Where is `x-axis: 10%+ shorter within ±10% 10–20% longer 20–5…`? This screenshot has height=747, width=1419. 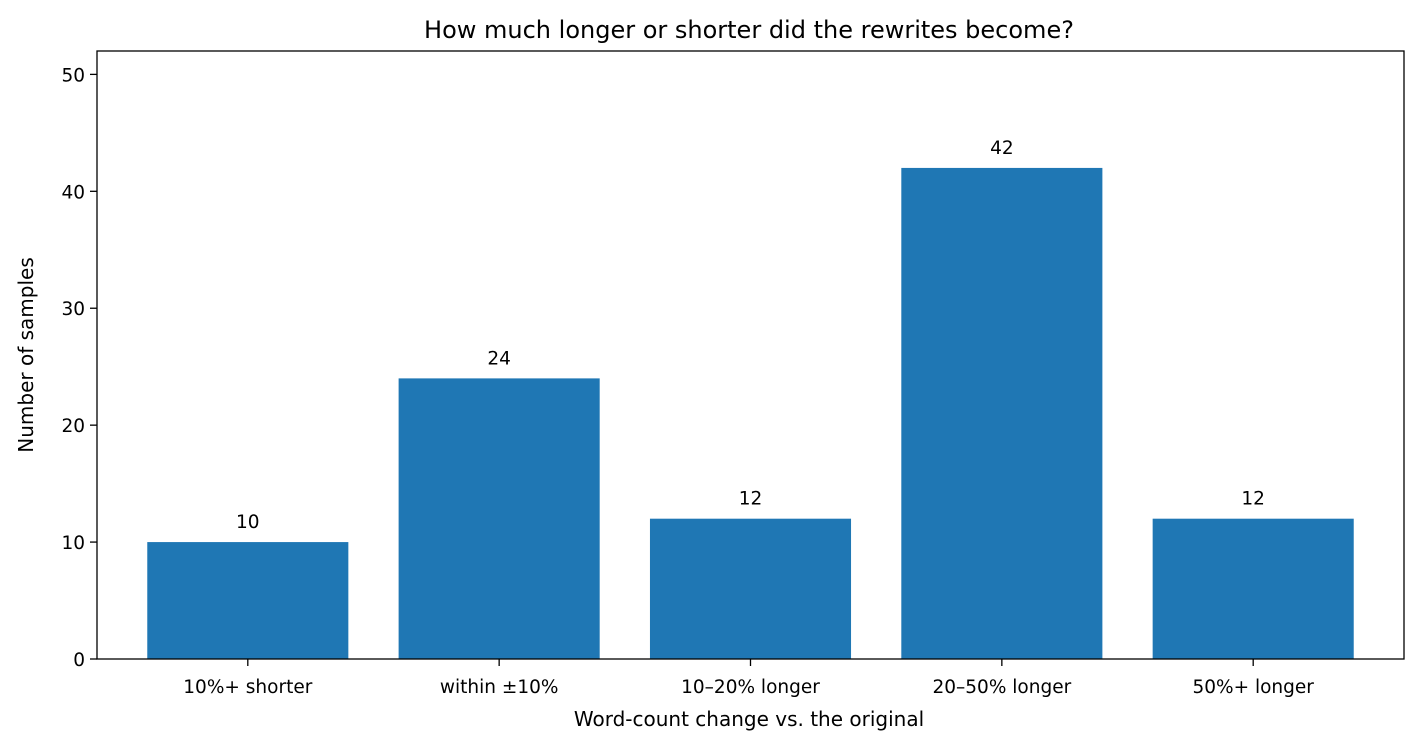 x-axis: 10%+ shorter within ±10% 10–20% longer 20–5… is located at coordinates (748, 678).